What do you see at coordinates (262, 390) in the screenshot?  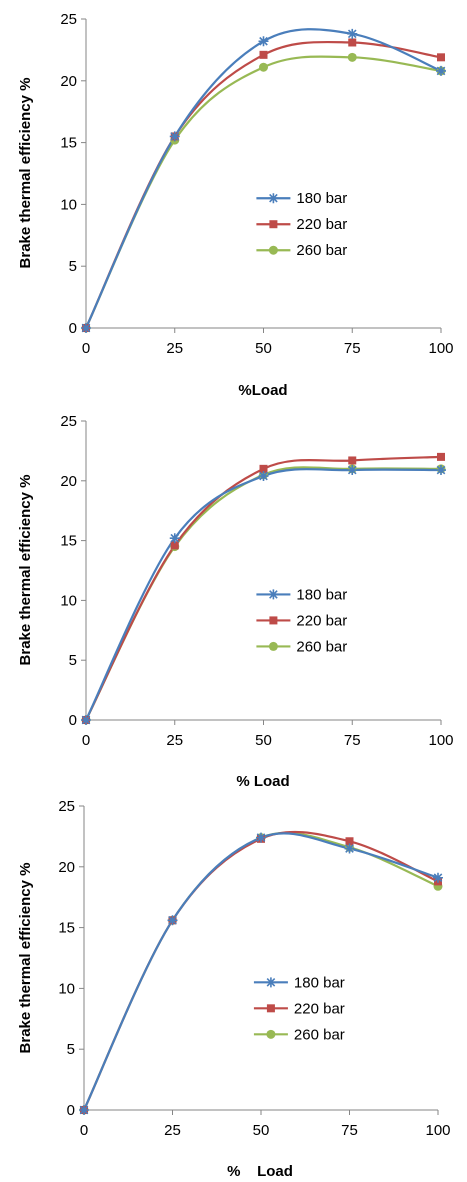 I see `x-axis-label: %Load` at bounding box center [262, 390].